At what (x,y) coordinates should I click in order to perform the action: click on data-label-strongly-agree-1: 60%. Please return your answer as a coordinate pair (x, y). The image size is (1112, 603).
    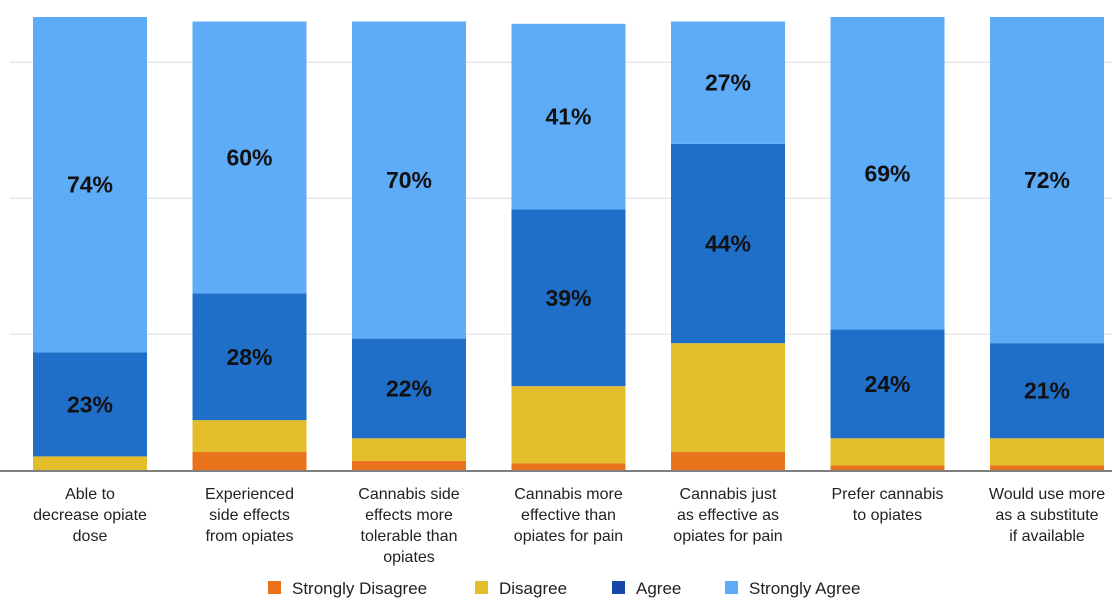
    Looking at the image, I should click on (249, 157).